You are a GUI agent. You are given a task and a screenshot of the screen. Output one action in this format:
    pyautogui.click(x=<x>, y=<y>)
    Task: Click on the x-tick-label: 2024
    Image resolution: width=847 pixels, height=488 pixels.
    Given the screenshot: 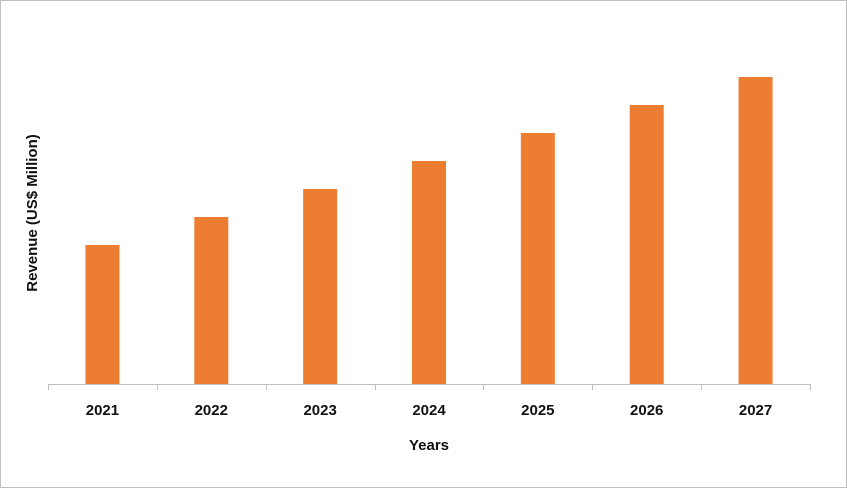 What is the action you would take?
    pyautogui.click(x=429, y=410)
    